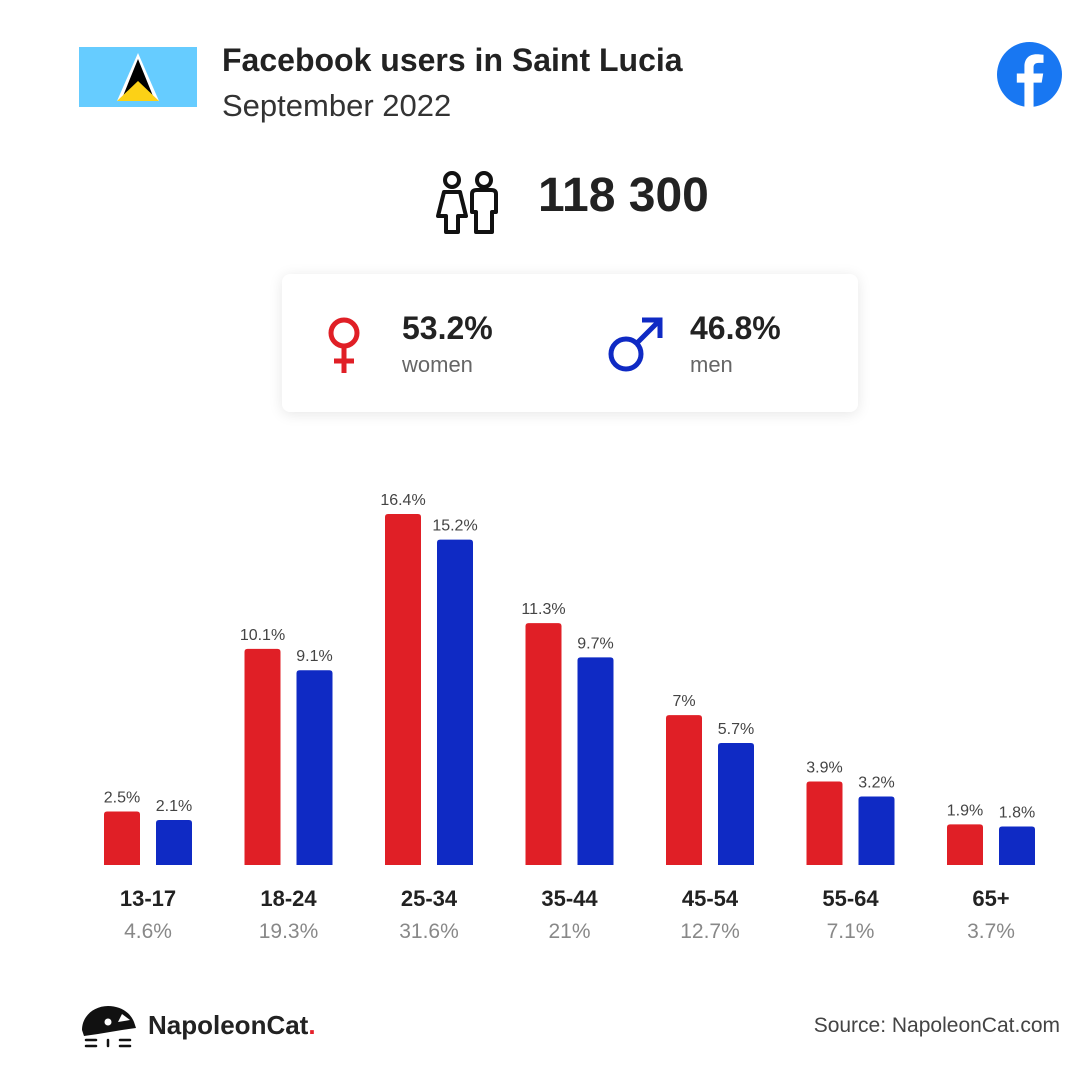 This screenshot has width=1080, height=1080. I want to click on bar-label-women-25-34: 16.4%, so click(402, 500).